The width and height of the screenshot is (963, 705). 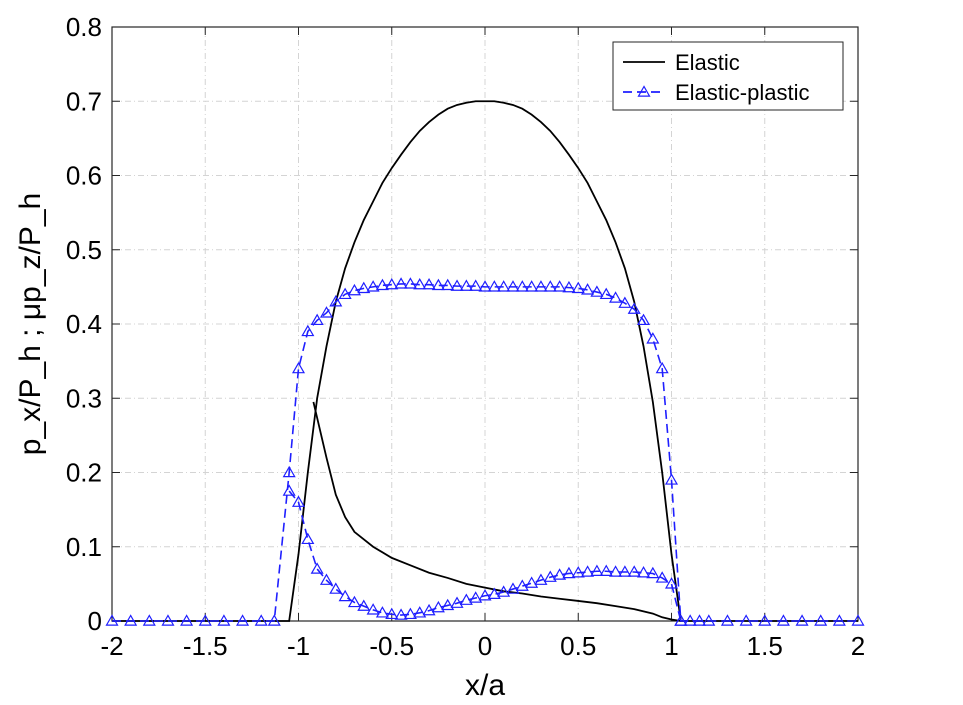 What do you see at coordinates (391, 646) in the screenshot?
I see `x-tick-label: -0.5` at bounding box center [391, 646].